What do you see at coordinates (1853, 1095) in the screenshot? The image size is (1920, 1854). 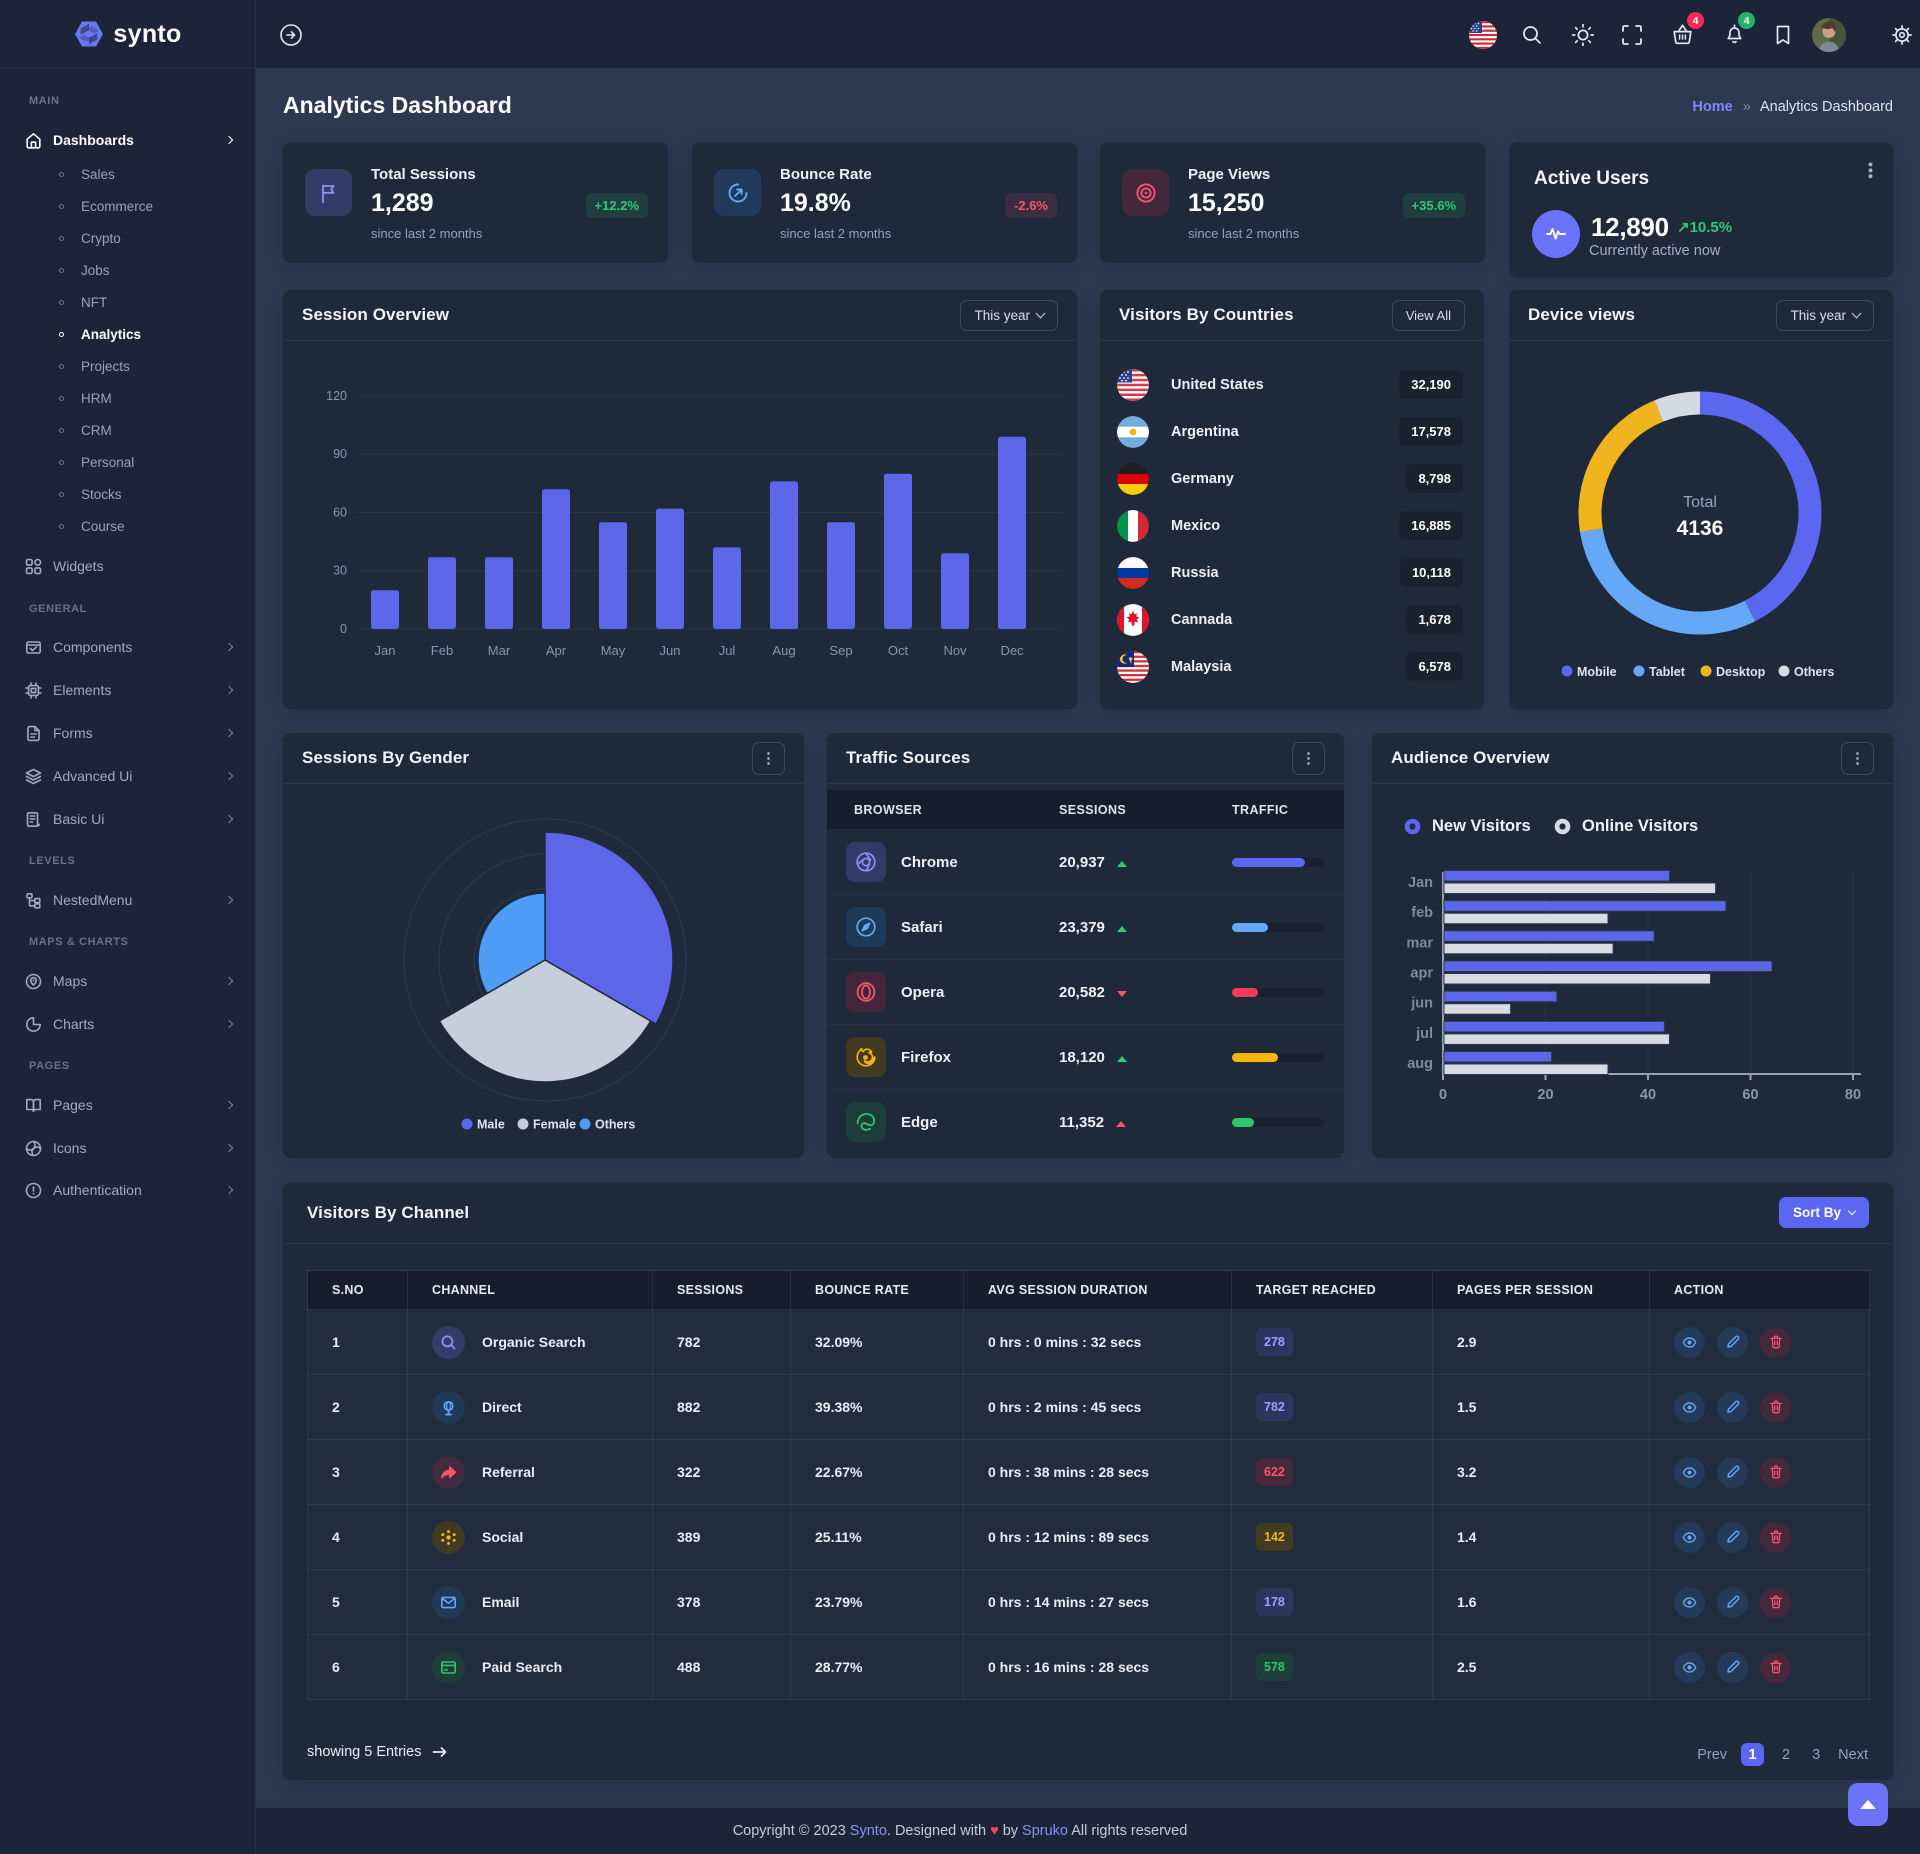 I see `svg-text: 80` at bounding box center [1853, 1095].